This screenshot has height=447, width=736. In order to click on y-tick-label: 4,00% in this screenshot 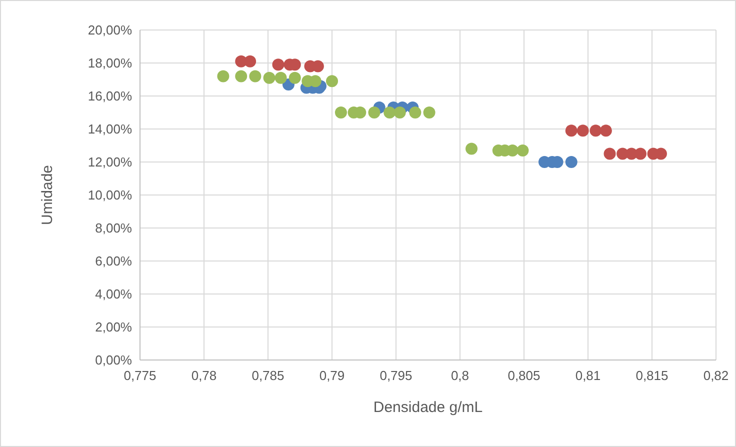, I will do `click(113, 294)`.